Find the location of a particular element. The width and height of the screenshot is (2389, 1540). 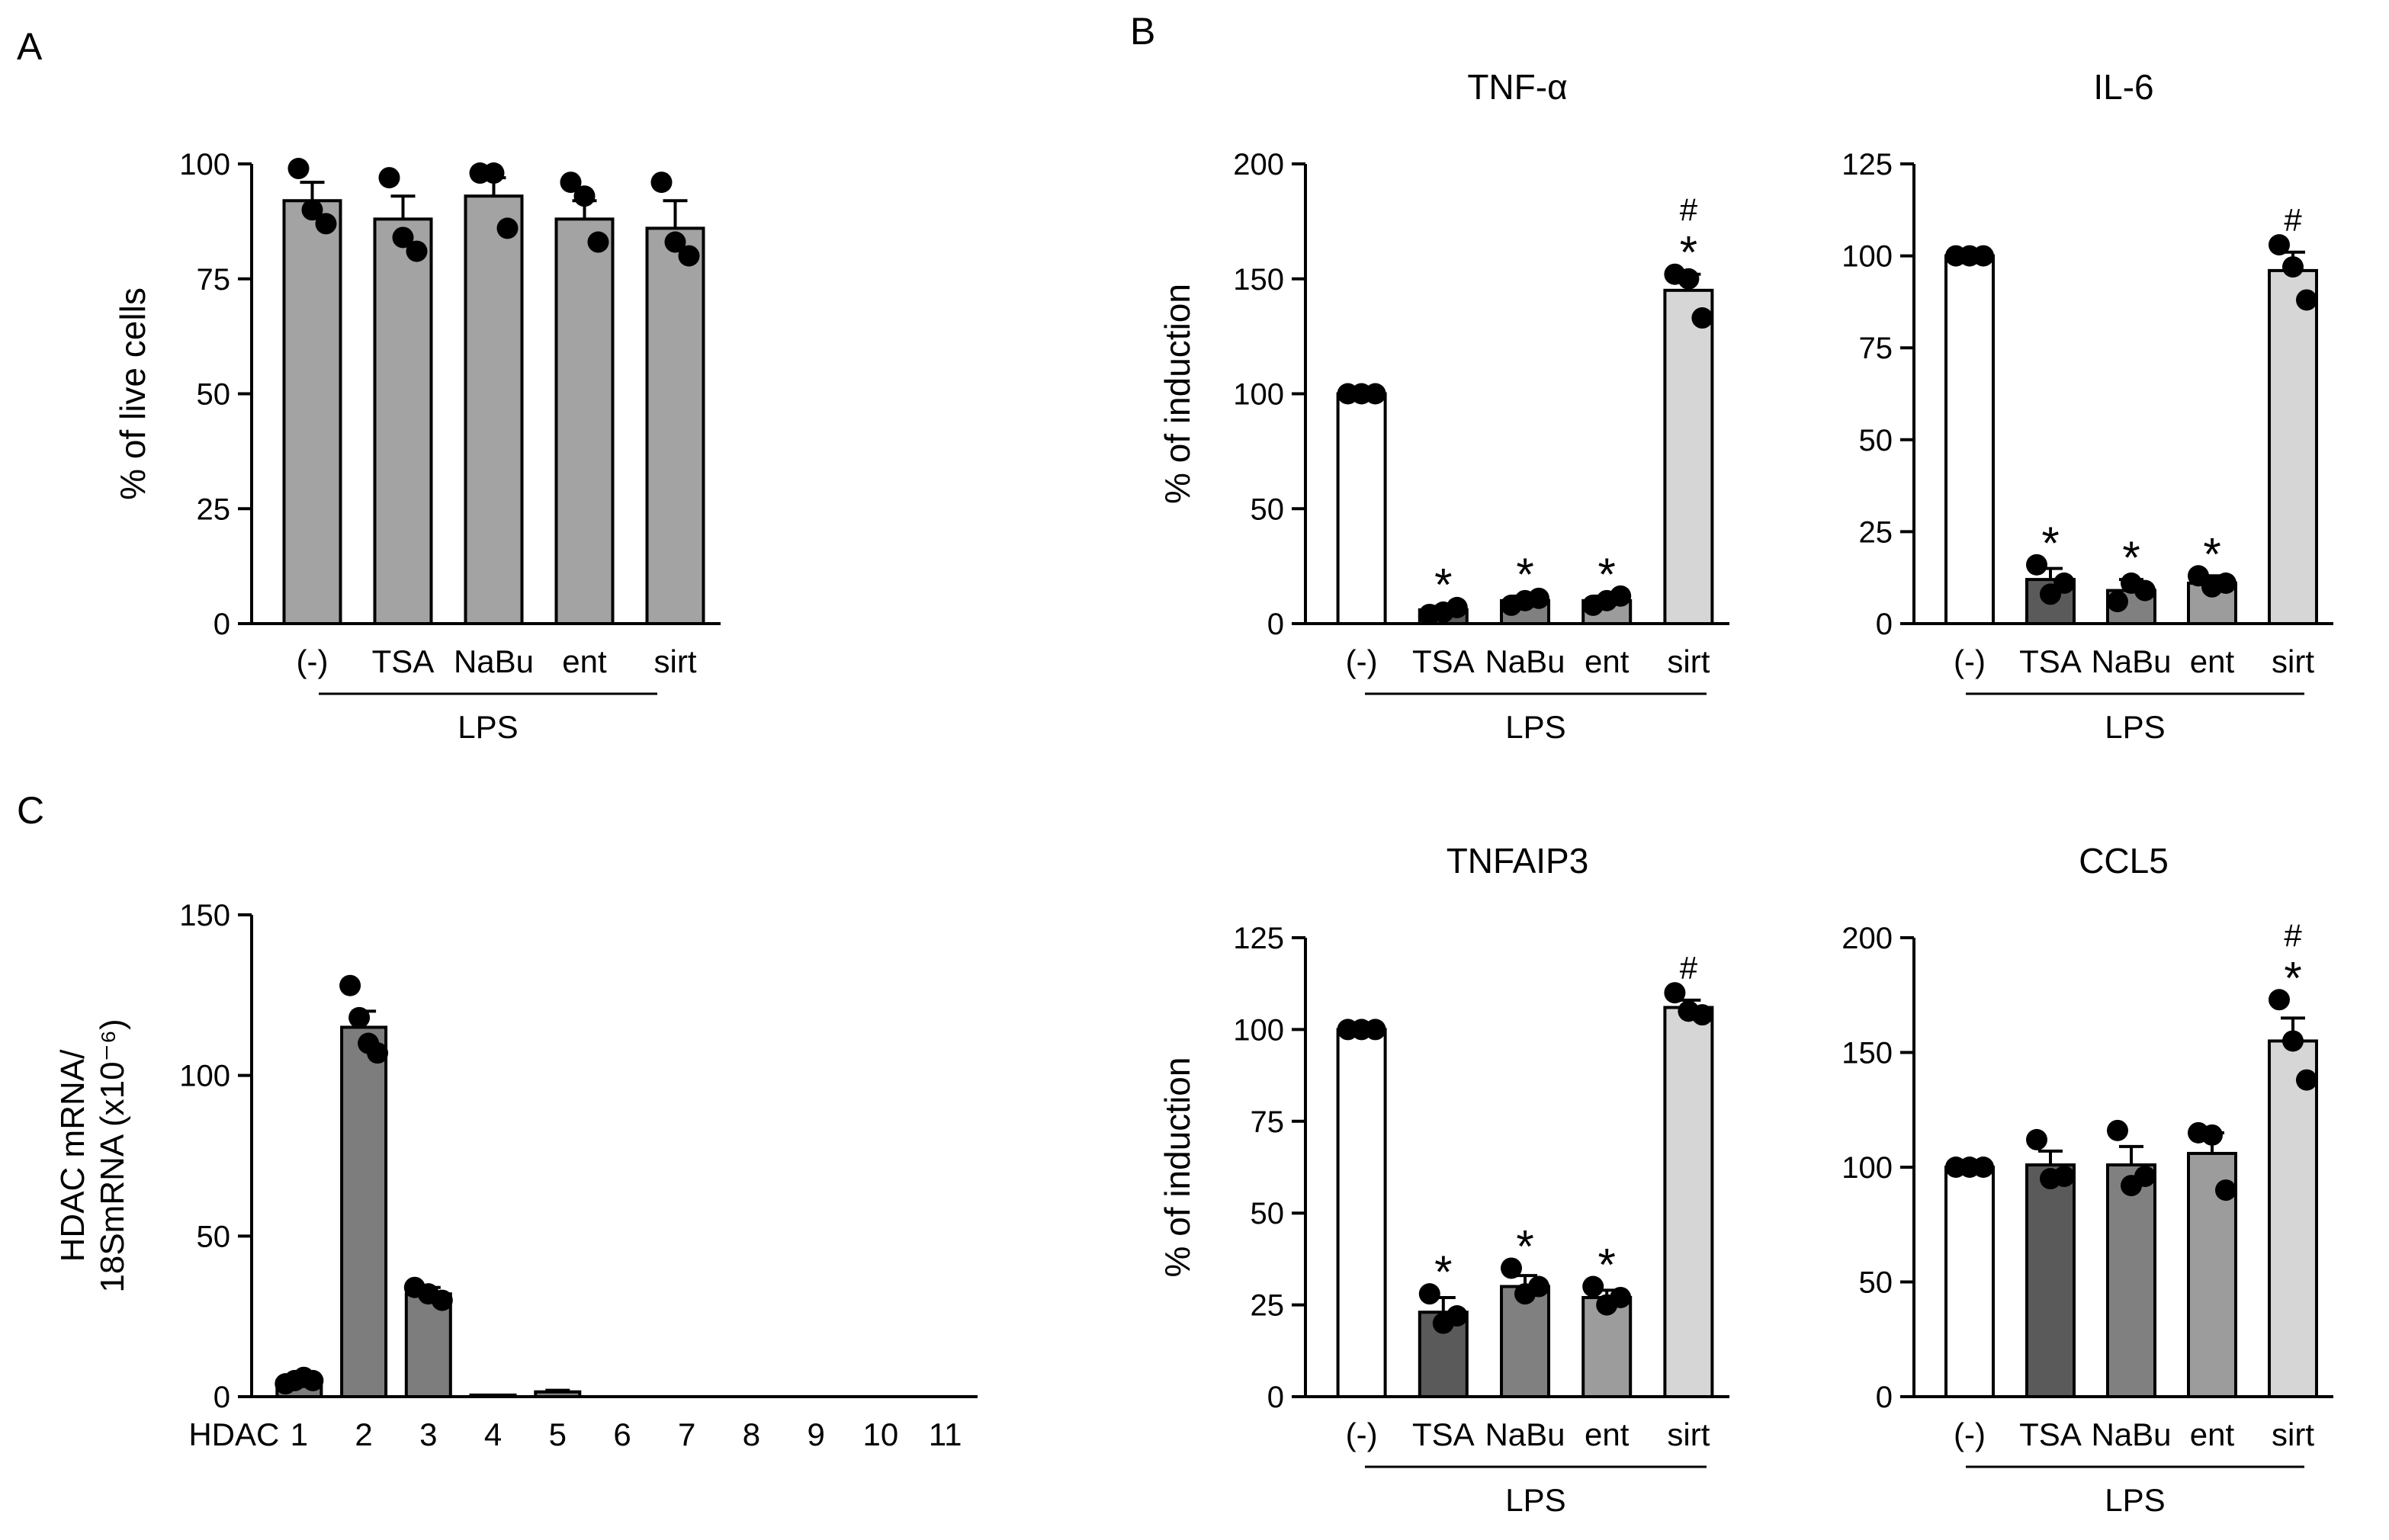

y-tick-label: 125 is located at coordinates (1258, 938).